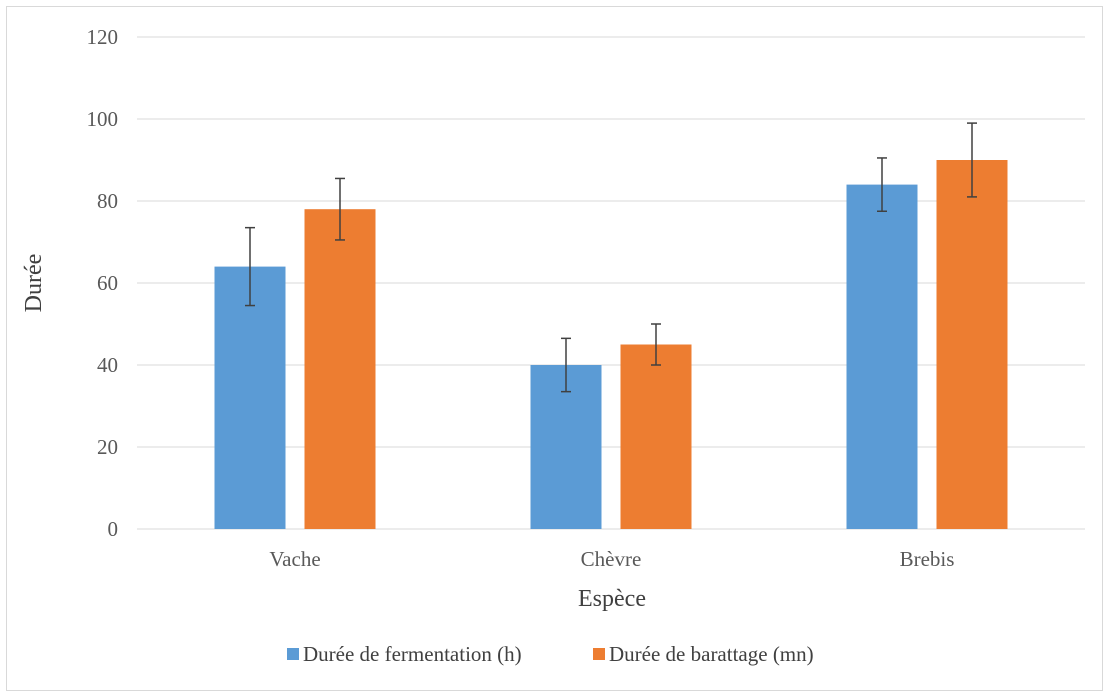 The width and height of the screenshot is (1109, 697). What do you see at coordinates (612, 599) in the screenshot?
I see `x-axis-title: Espèce` at bounding box center [612, 599].